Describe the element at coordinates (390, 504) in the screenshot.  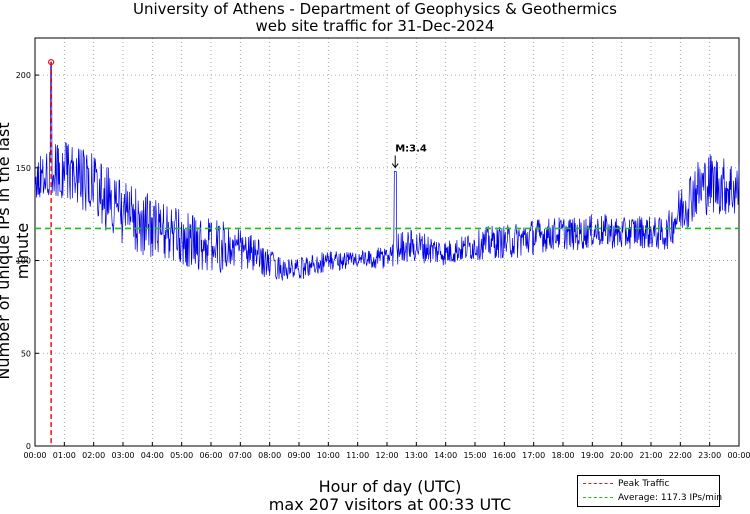
I see `peak-caption: max 207 visitors at 00:33 UTC` at that location.